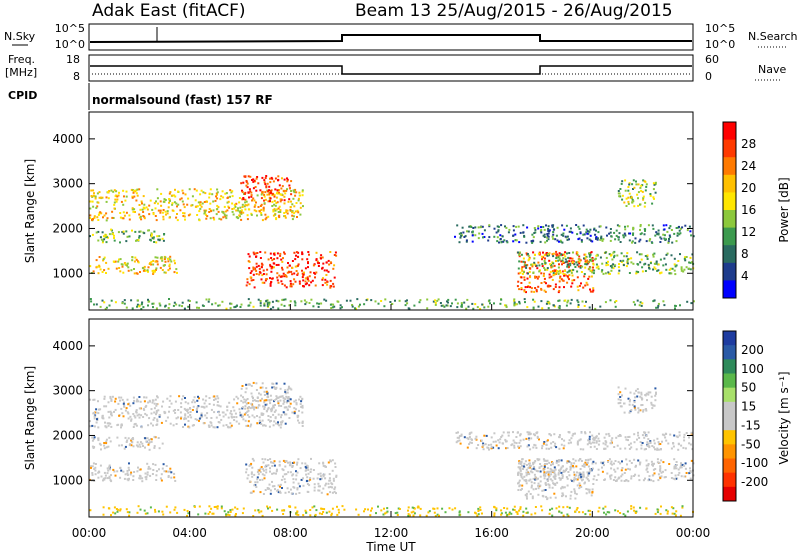  I want to click on nave-tick-top: 60, so click(712, 59).